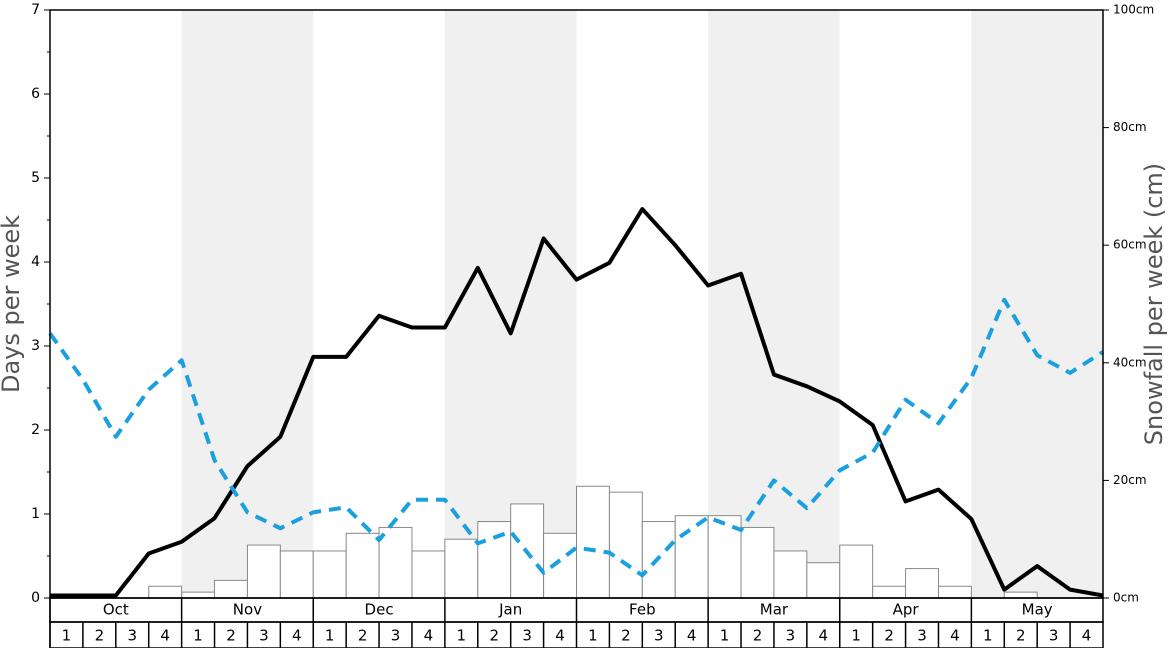 The image size is (1168, 648). What do you see at coordinates (35, 430) in the screenshot?
I see `y-tick-label: 2` at bounding box center [35, 430].